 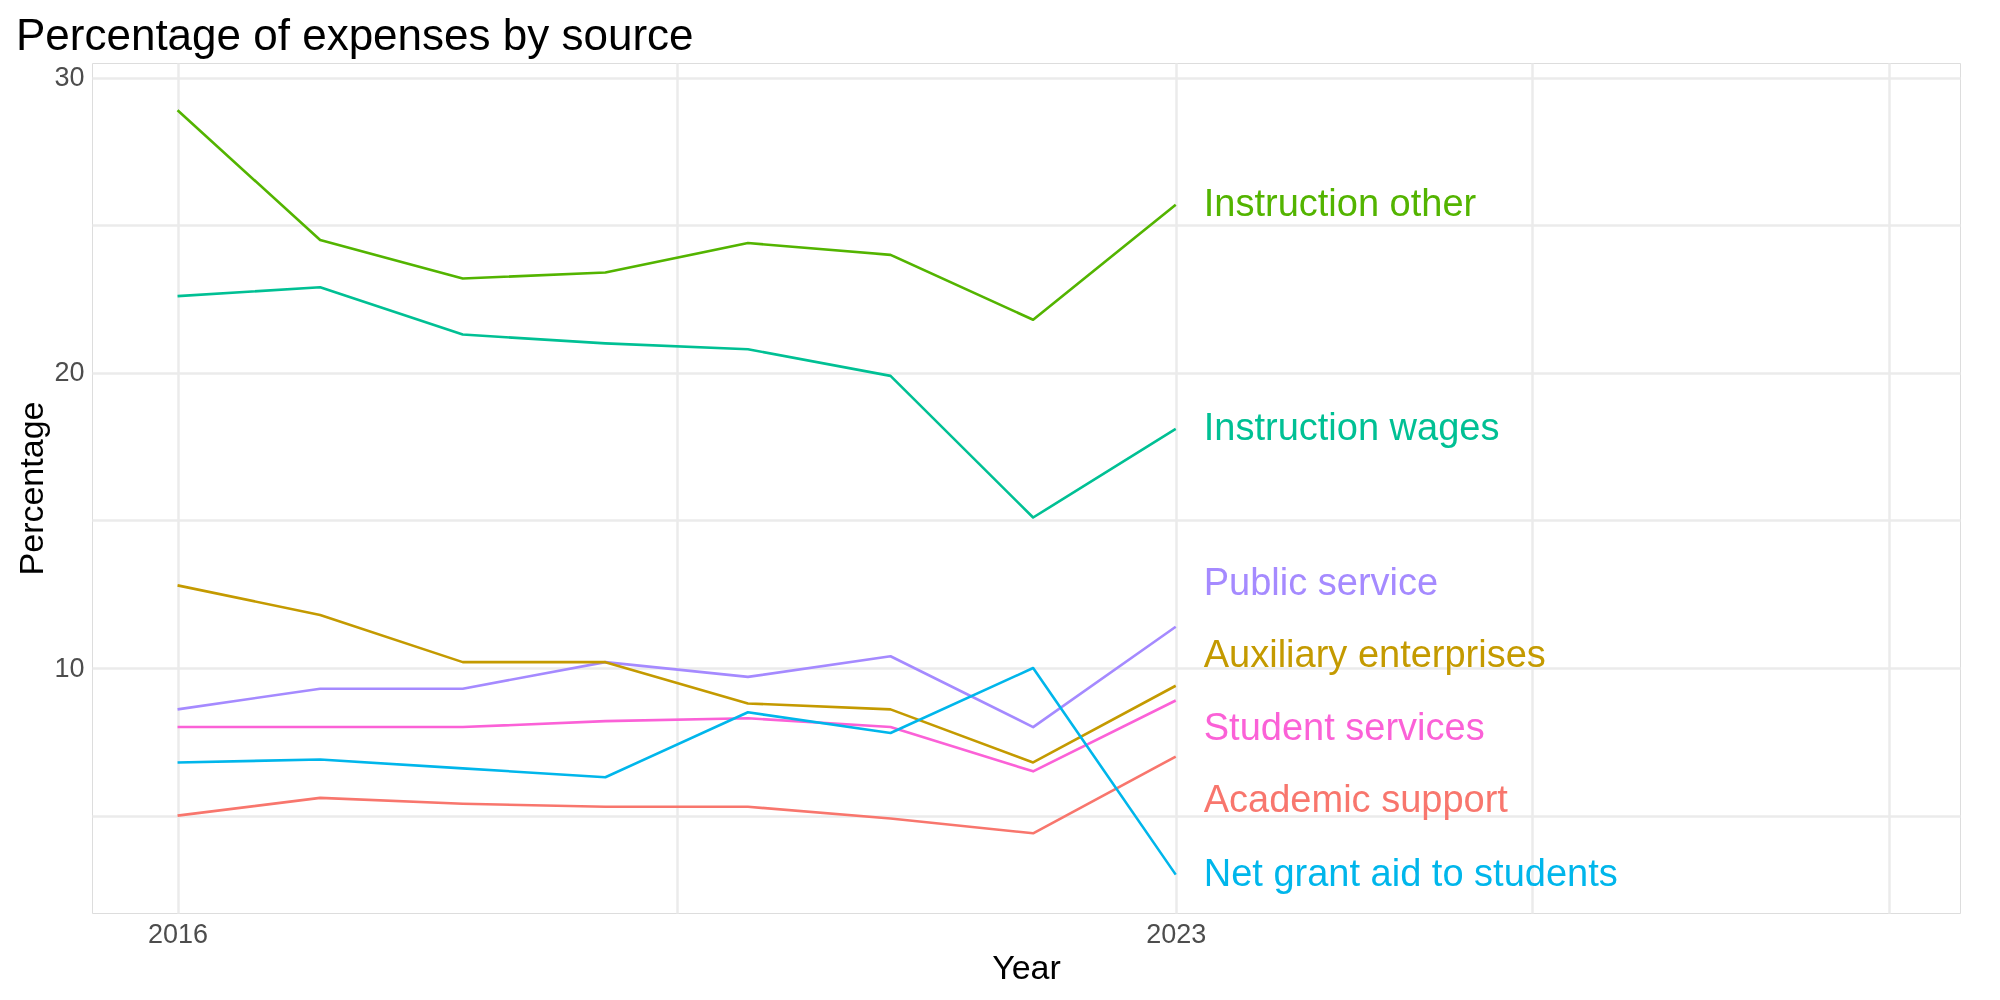 What do you see at coordinates (1410, 872) in the screenshot?
I see `series-label: Net grant aid to students` at bounding box center [1410, 872].